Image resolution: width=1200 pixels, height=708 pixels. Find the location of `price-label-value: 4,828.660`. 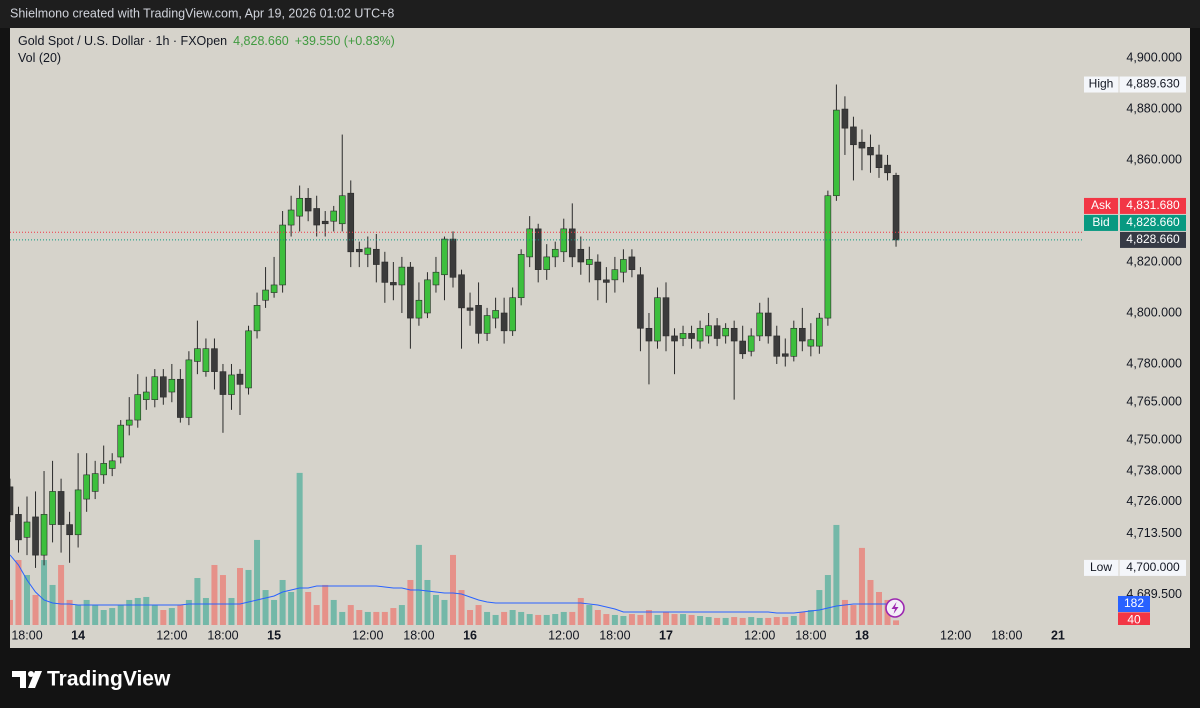

price-label-value: 4,828.660 is located at coordinates (1153, 222).